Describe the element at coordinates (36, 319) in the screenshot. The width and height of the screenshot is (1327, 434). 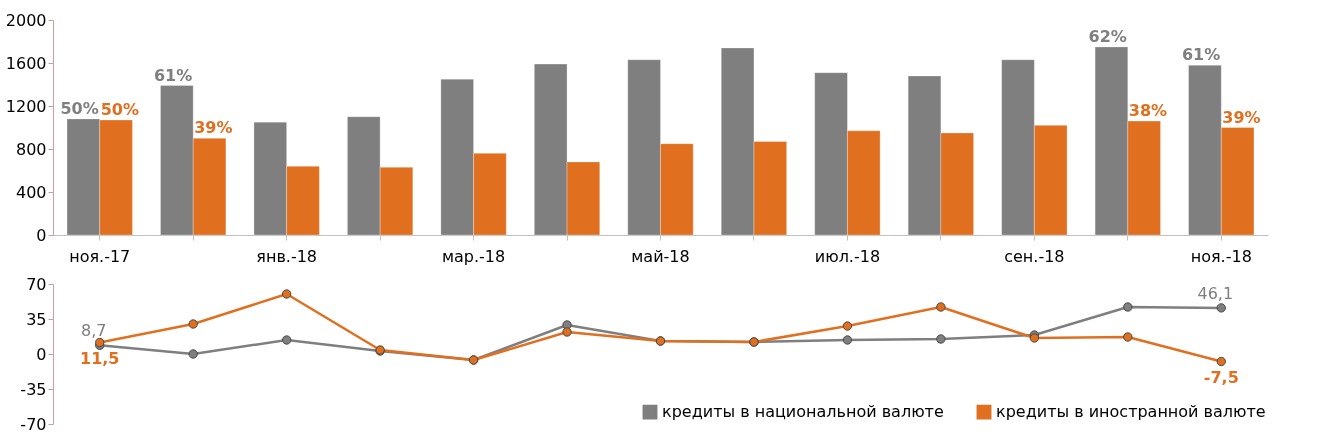
I see `y-tick-label: 35` at that location.